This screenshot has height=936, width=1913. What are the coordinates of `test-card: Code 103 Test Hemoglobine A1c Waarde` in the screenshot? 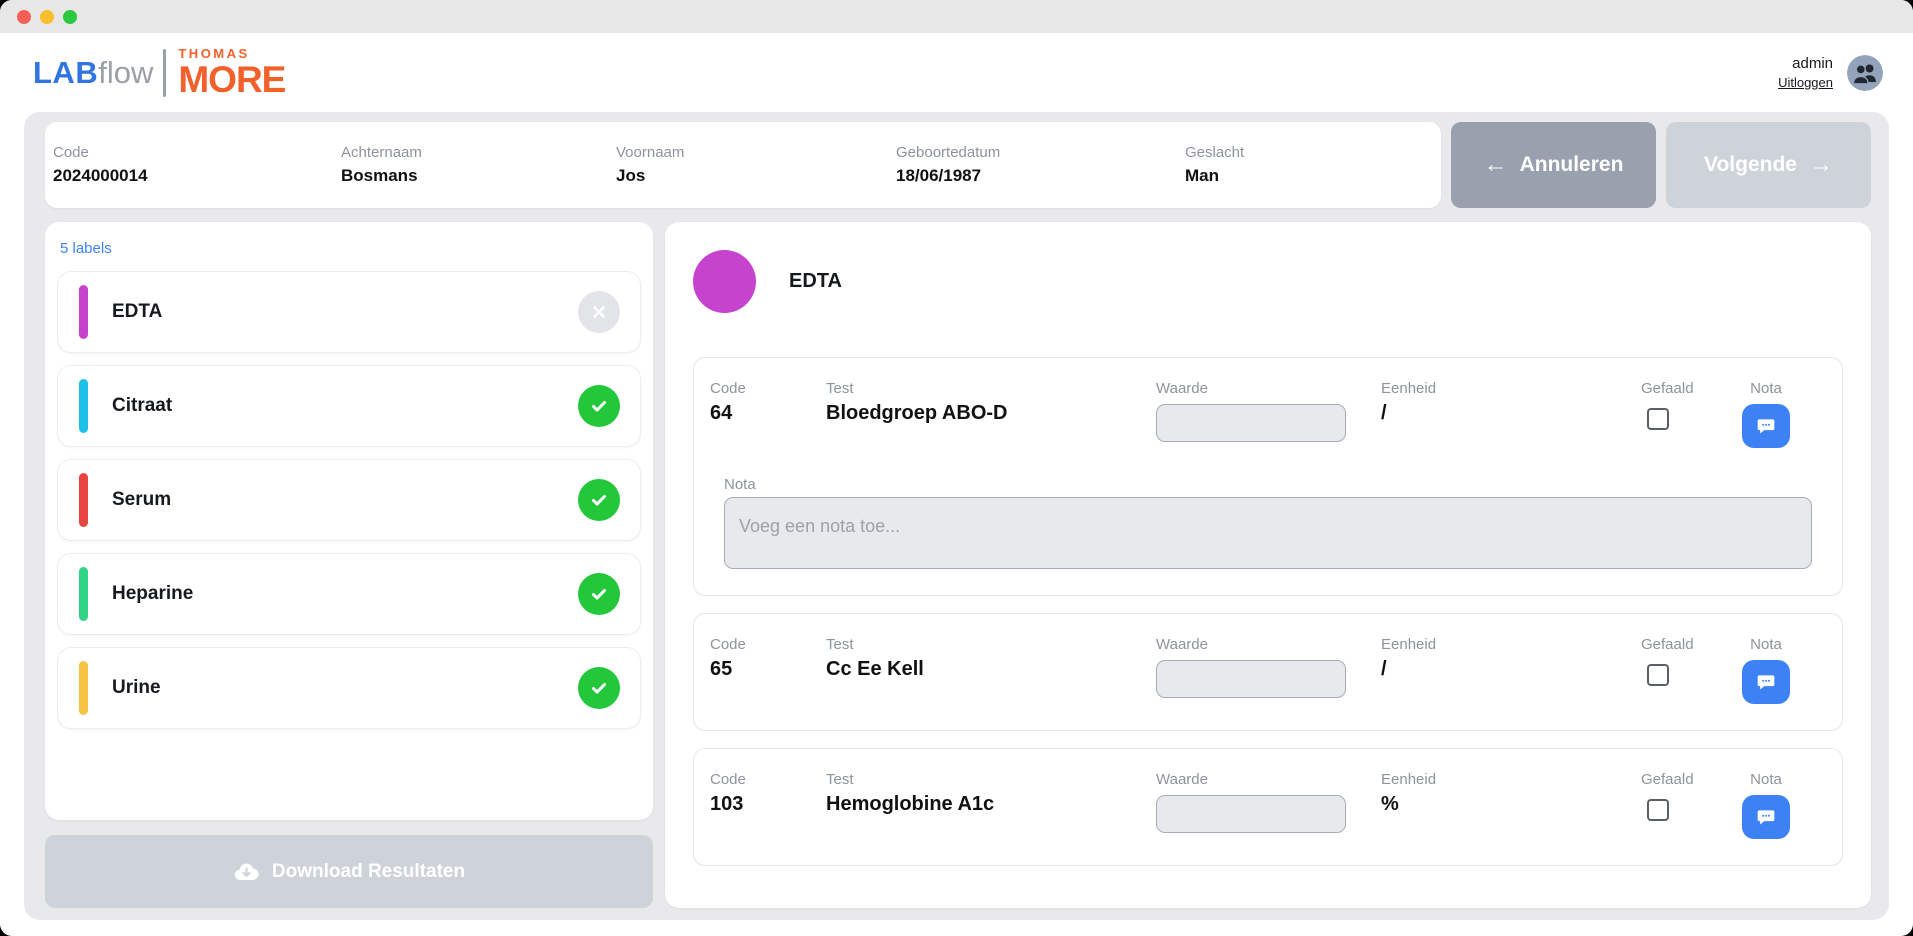 It's located at (1268, 807).